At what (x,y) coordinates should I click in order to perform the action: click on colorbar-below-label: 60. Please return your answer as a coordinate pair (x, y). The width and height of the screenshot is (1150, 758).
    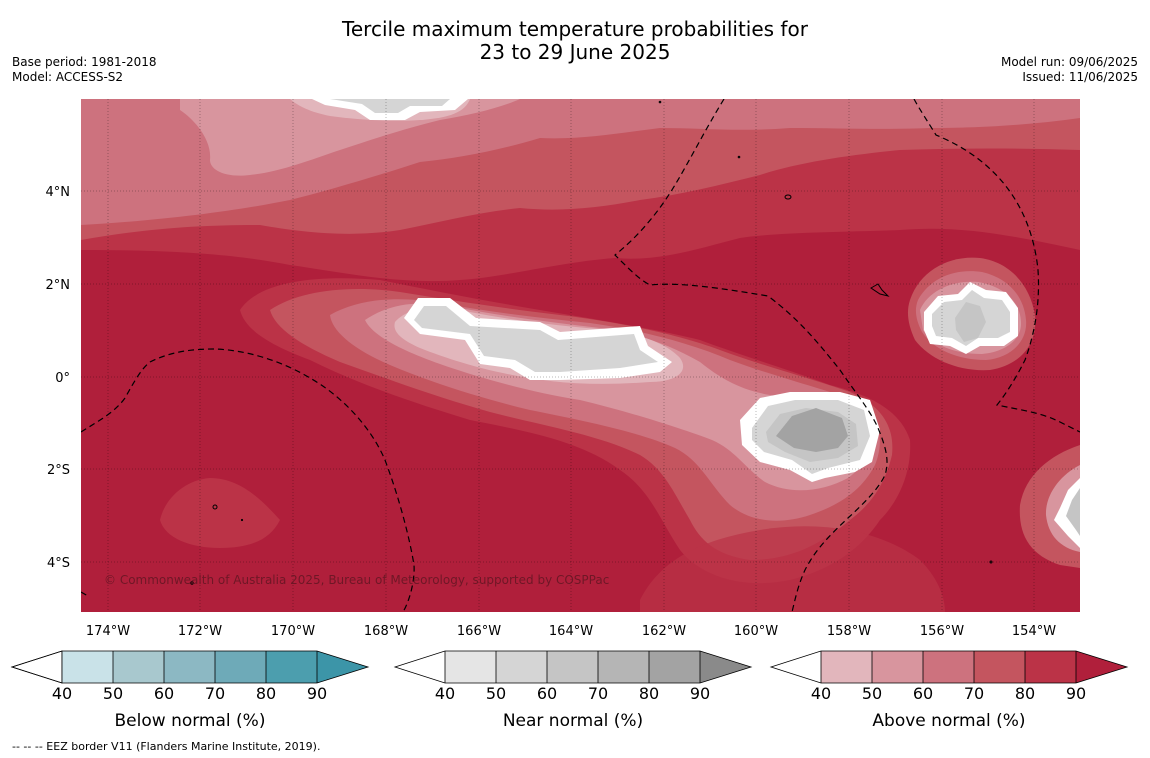
    Looking at the image, I should click on (164, 693).